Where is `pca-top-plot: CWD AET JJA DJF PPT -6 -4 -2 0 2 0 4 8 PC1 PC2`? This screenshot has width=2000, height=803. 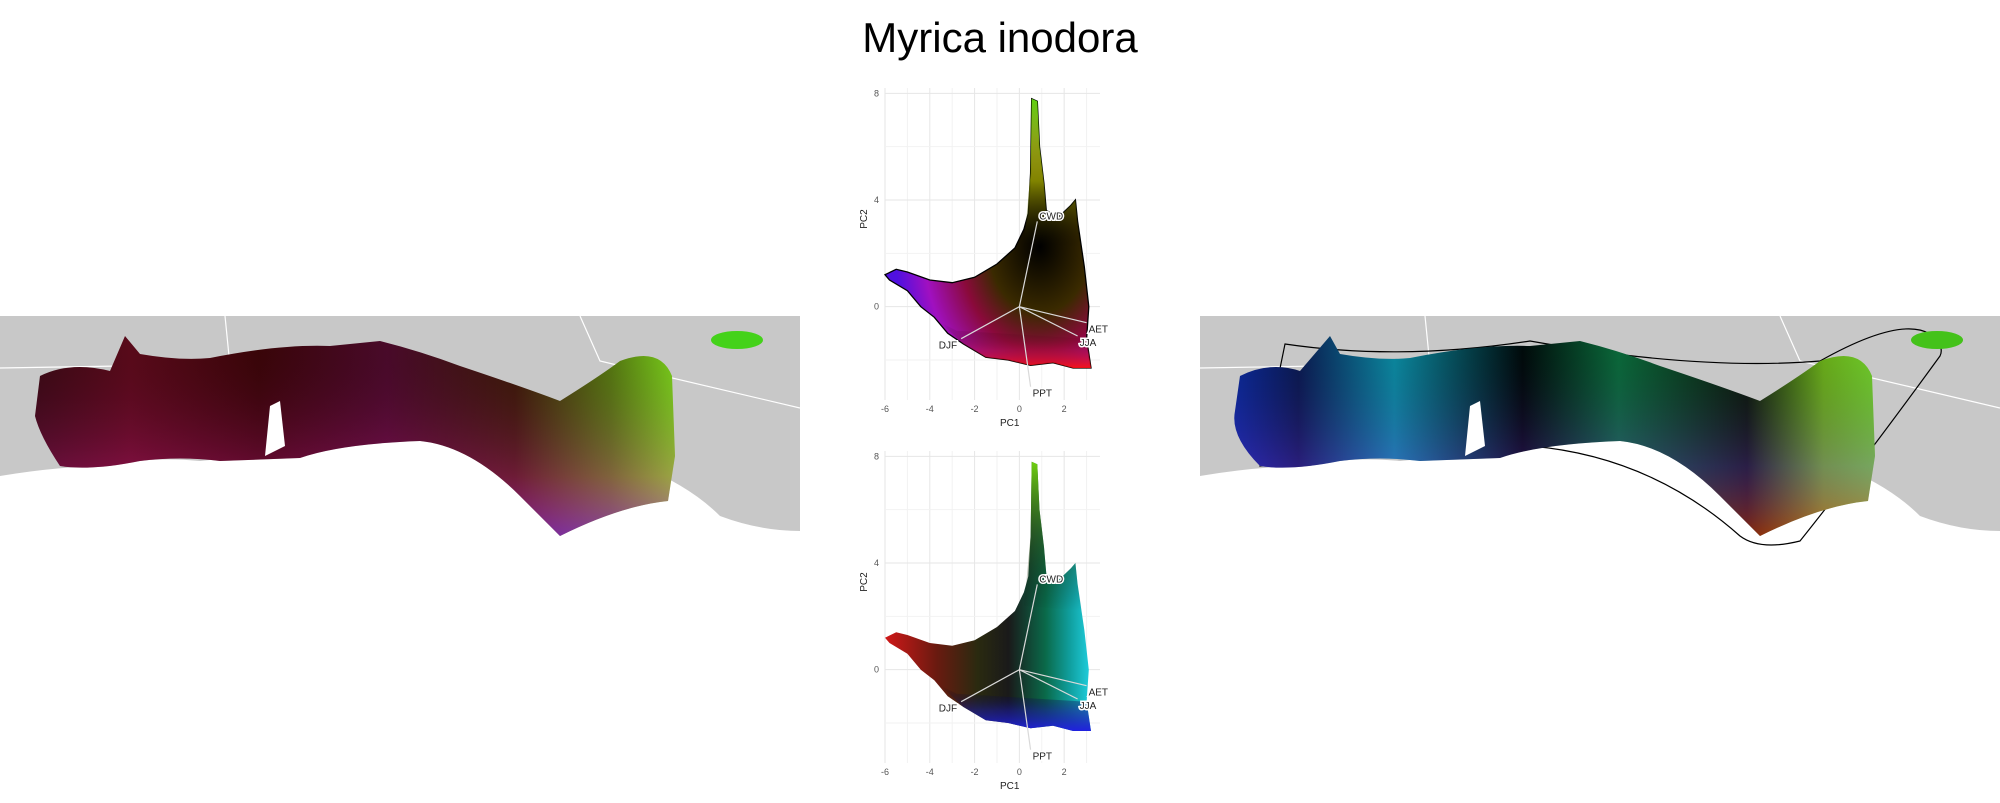
pca-top-plot: CWD AET JJA DJF PPT -6 -4 -2 0 2 0 4 8 PC1 PC2 is located at coordinates (984, 258).